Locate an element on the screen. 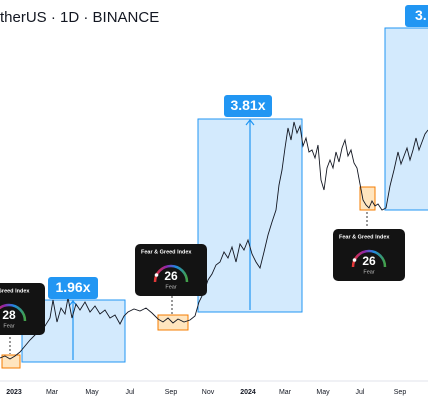  x-axis-label: Nov is located at coordinates (208, 392).